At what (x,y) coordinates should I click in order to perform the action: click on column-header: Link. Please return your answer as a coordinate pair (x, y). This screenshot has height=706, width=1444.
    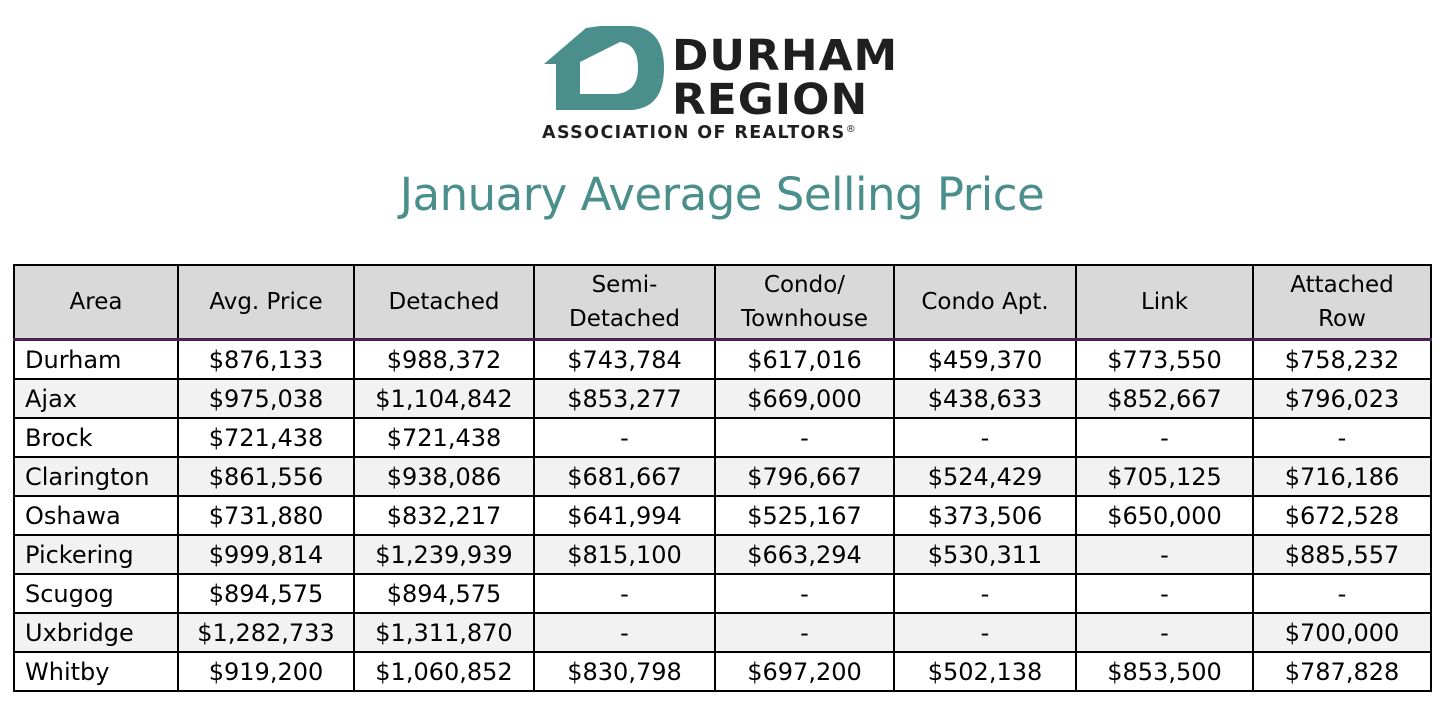
    Looking at the image, I should click on (1164, 302).